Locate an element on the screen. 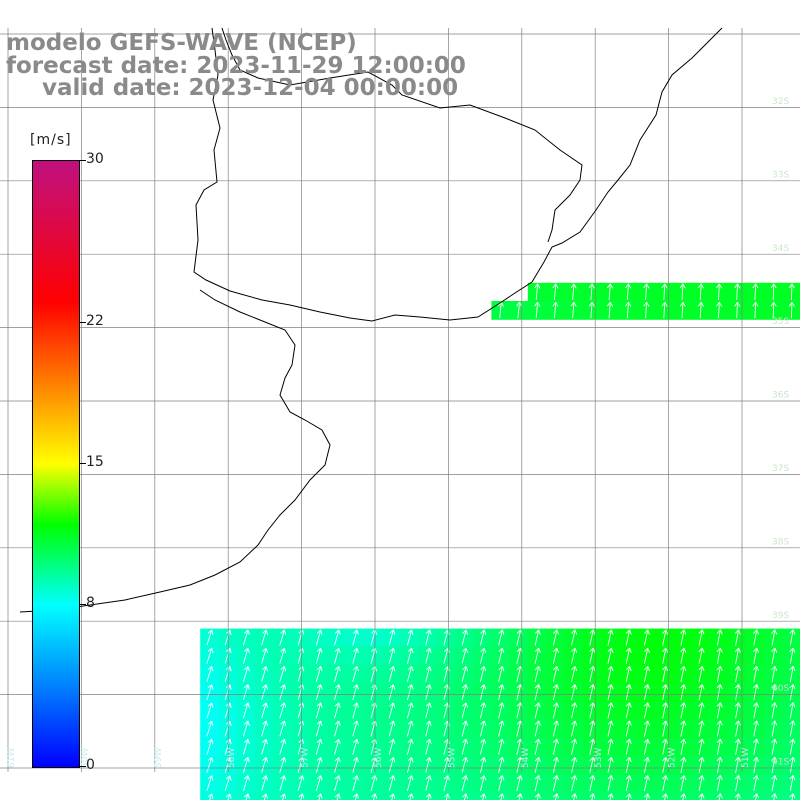 The image size is (800, 800). latitude-label: 38S is located at coordinates (780, 542).